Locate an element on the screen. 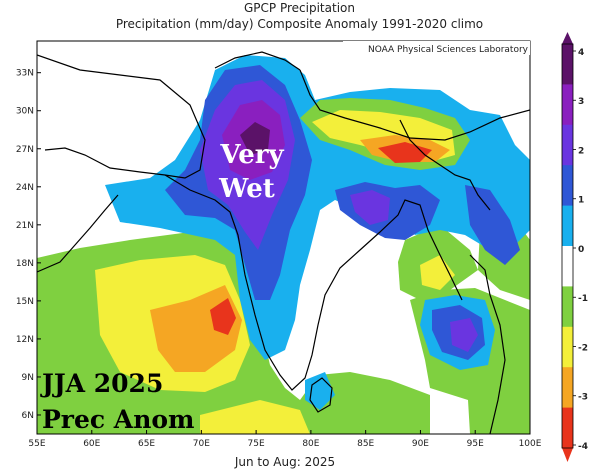 Image resolution: width=599 pixels, height=473 pixels. credit-box is located at coordinates (436, 48).